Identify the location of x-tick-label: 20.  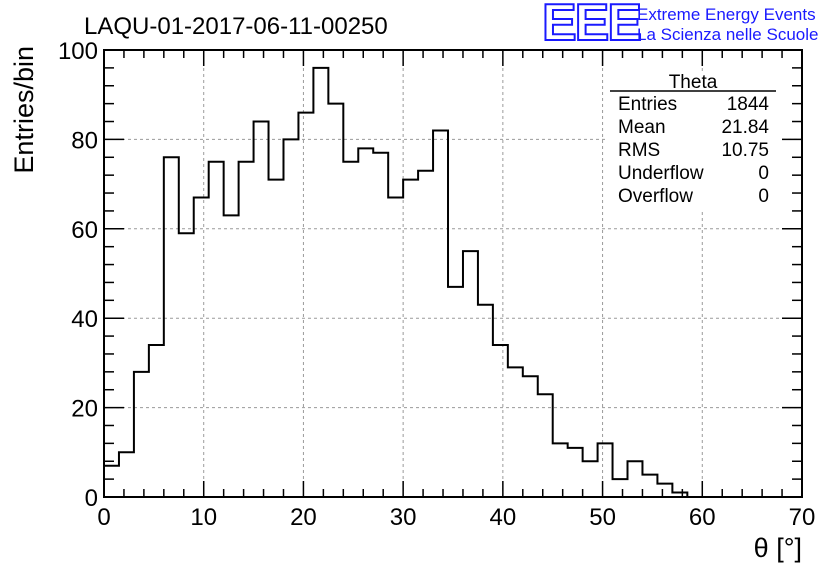
(303, 517).